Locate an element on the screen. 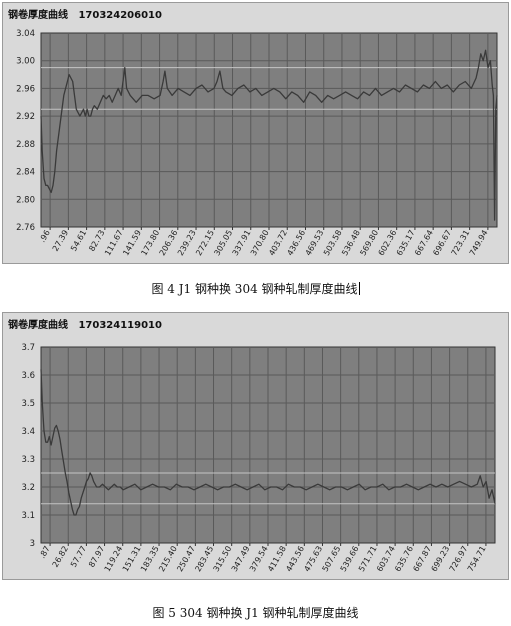 The height and width of the screenshot is (626, 511). caption-text-4: 图 4 J1 钢种换 304 钢种轧制厚度曲线 is located at coordinates (254, 289).